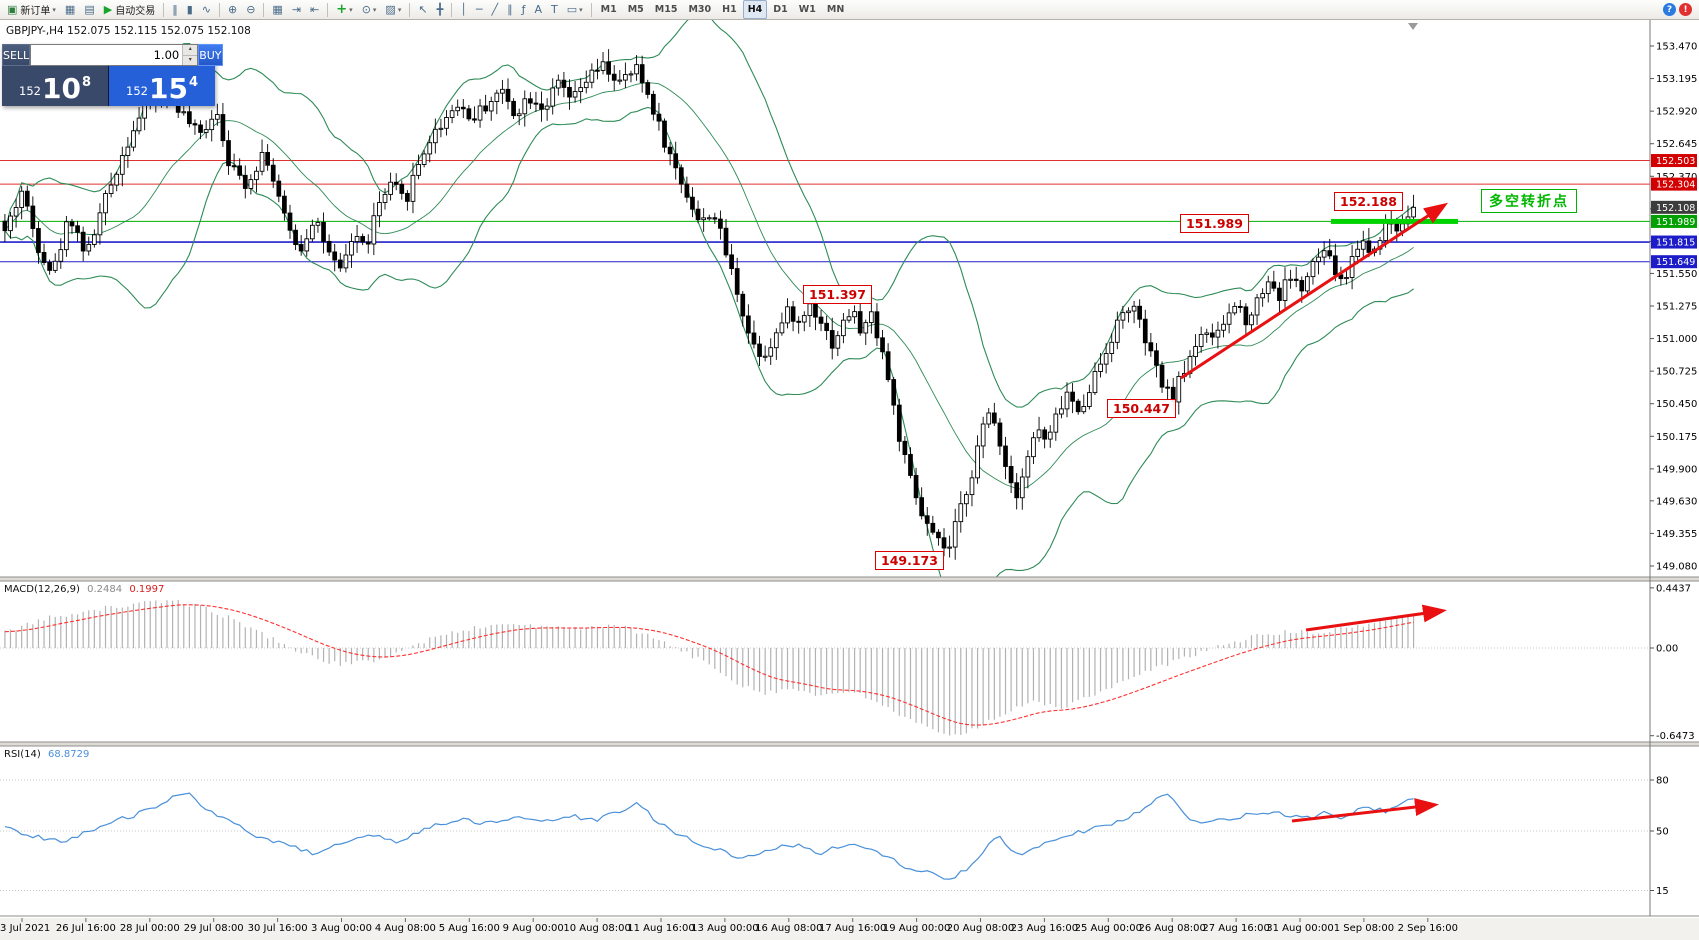 This screenshot has height=940, width=1699. I want to click on toolbar-right-group: ?!, so click(1677, 9).